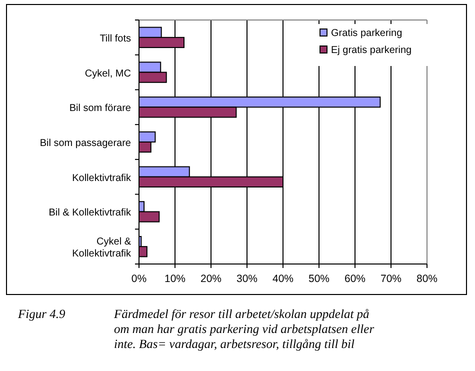 This screenshot has width=475, height=371. What do you see at coordinates (175, 279) in the screenshot?
I see `x-tick-label: 10%` at bounding box center [175, 279].